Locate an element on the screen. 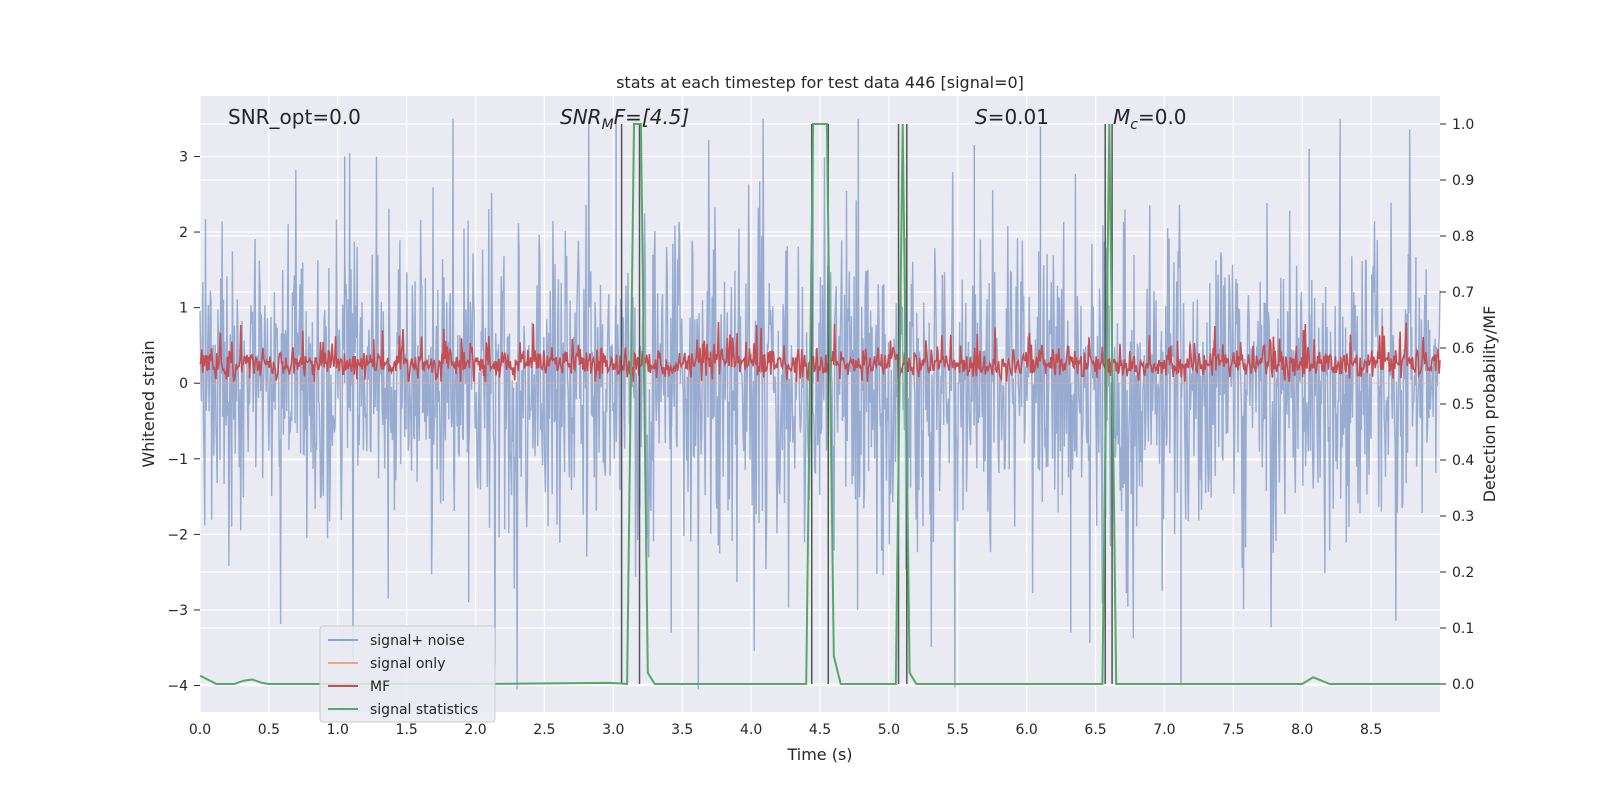 This screenshot has width=1600, height=800. y-ticks-left: −4 −3 −2 −1 0 1 2 3 is located at coordinates (183, 422).